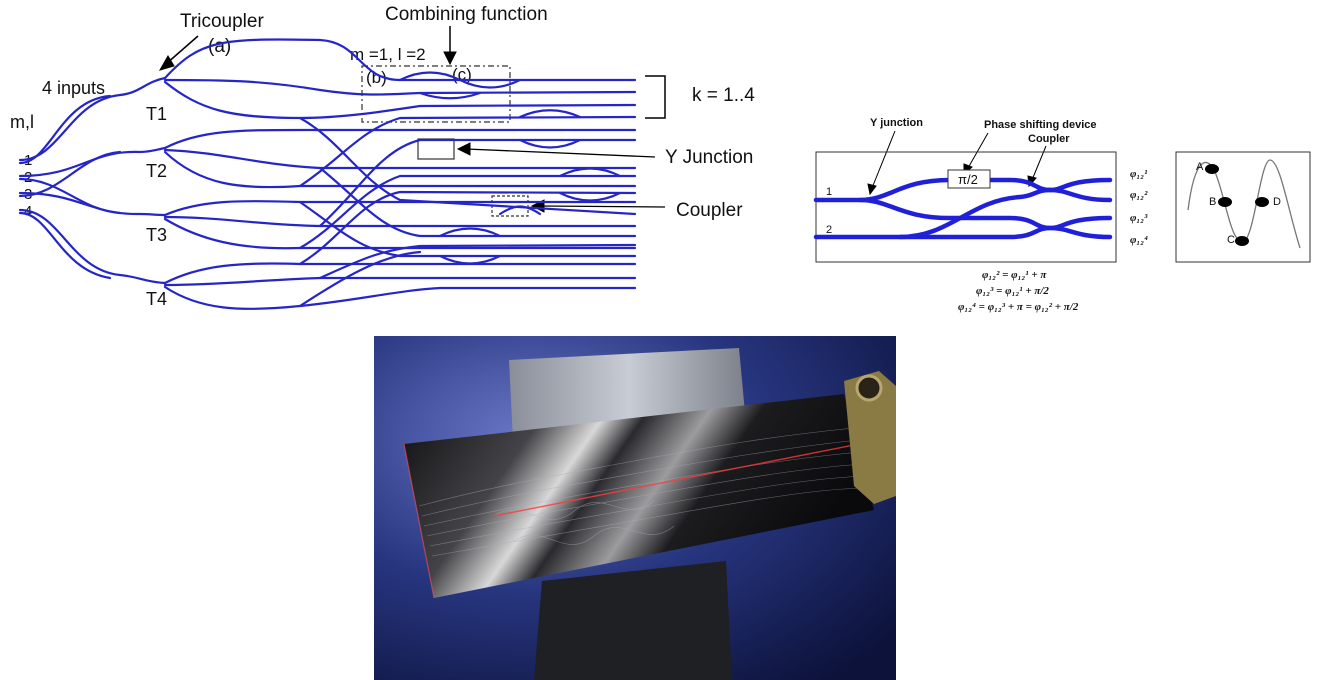 The width and height of the screenshot is (1329, 680). Describe the element at coordinates (156, 235) in the screenshot. I see `t3-label: T3` at that location.